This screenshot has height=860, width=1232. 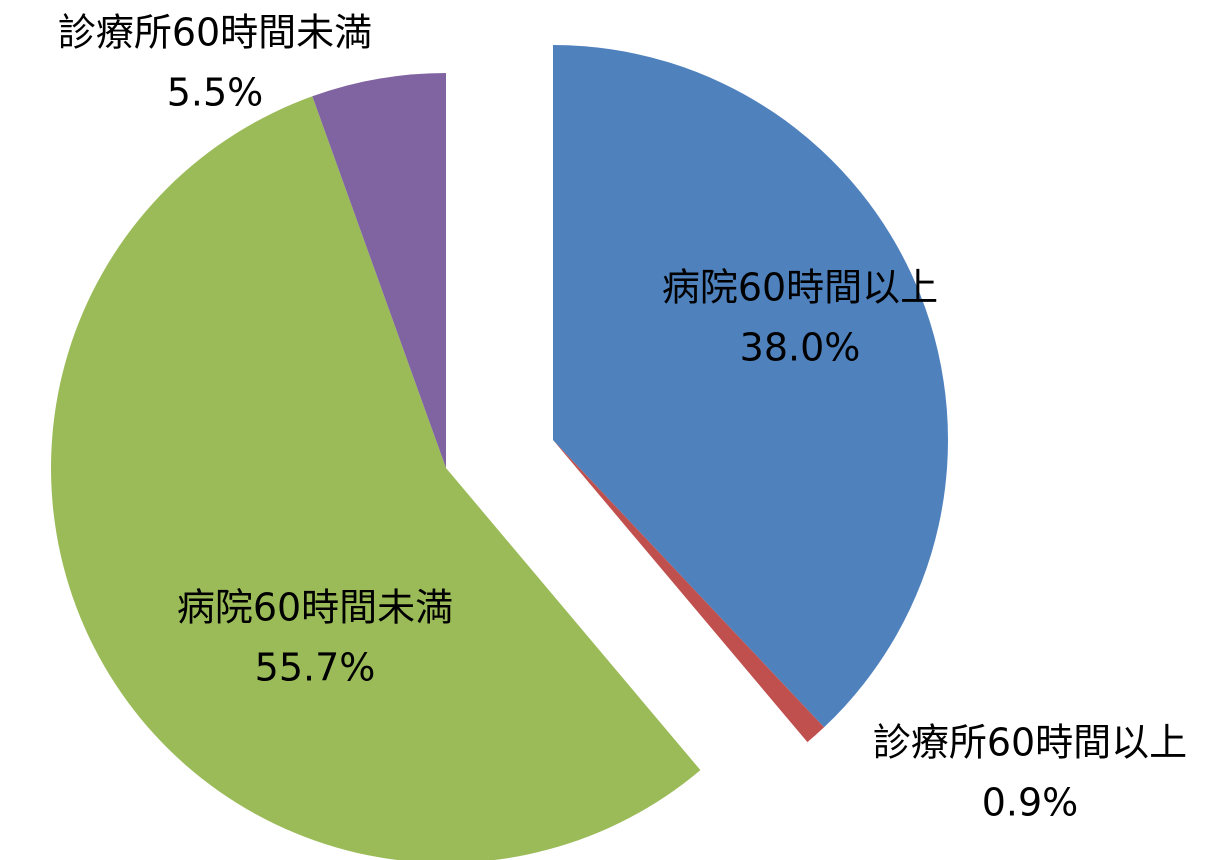 What do you see at coordinates (800, 288) in the screenshot?
I see `slice-label-name: 病院60時間以上` at bounding box center [800, 288].